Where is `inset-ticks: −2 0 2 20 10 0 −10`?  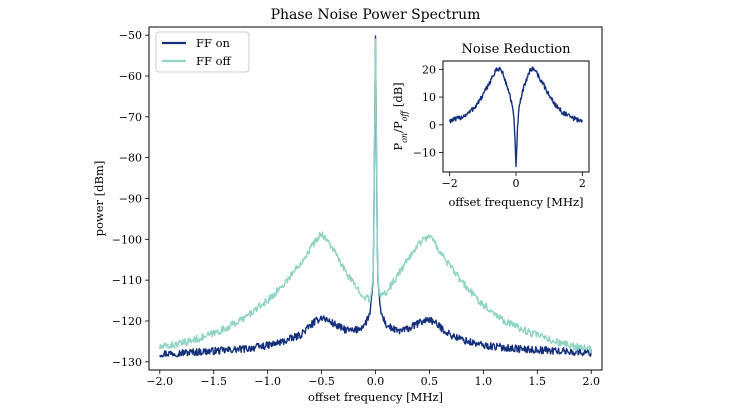 inset-ticks: −2 0 2 20 10 0 −10 is located at coordinates (499, 126).